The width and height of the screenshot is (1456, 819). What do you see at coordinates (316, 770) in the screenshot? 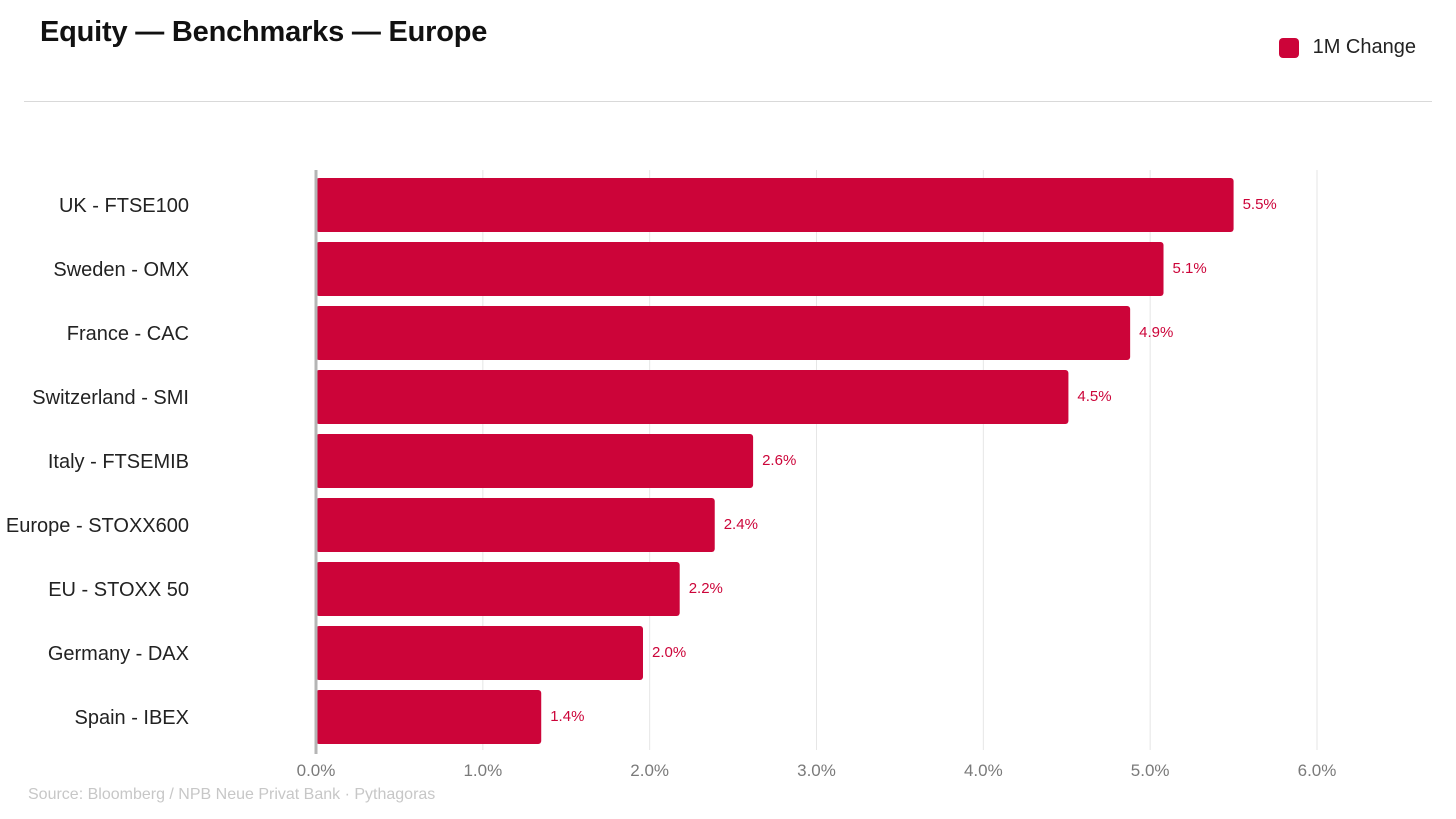
I see `x-tick-label: 0.0%` at bounding box center [316, 770].